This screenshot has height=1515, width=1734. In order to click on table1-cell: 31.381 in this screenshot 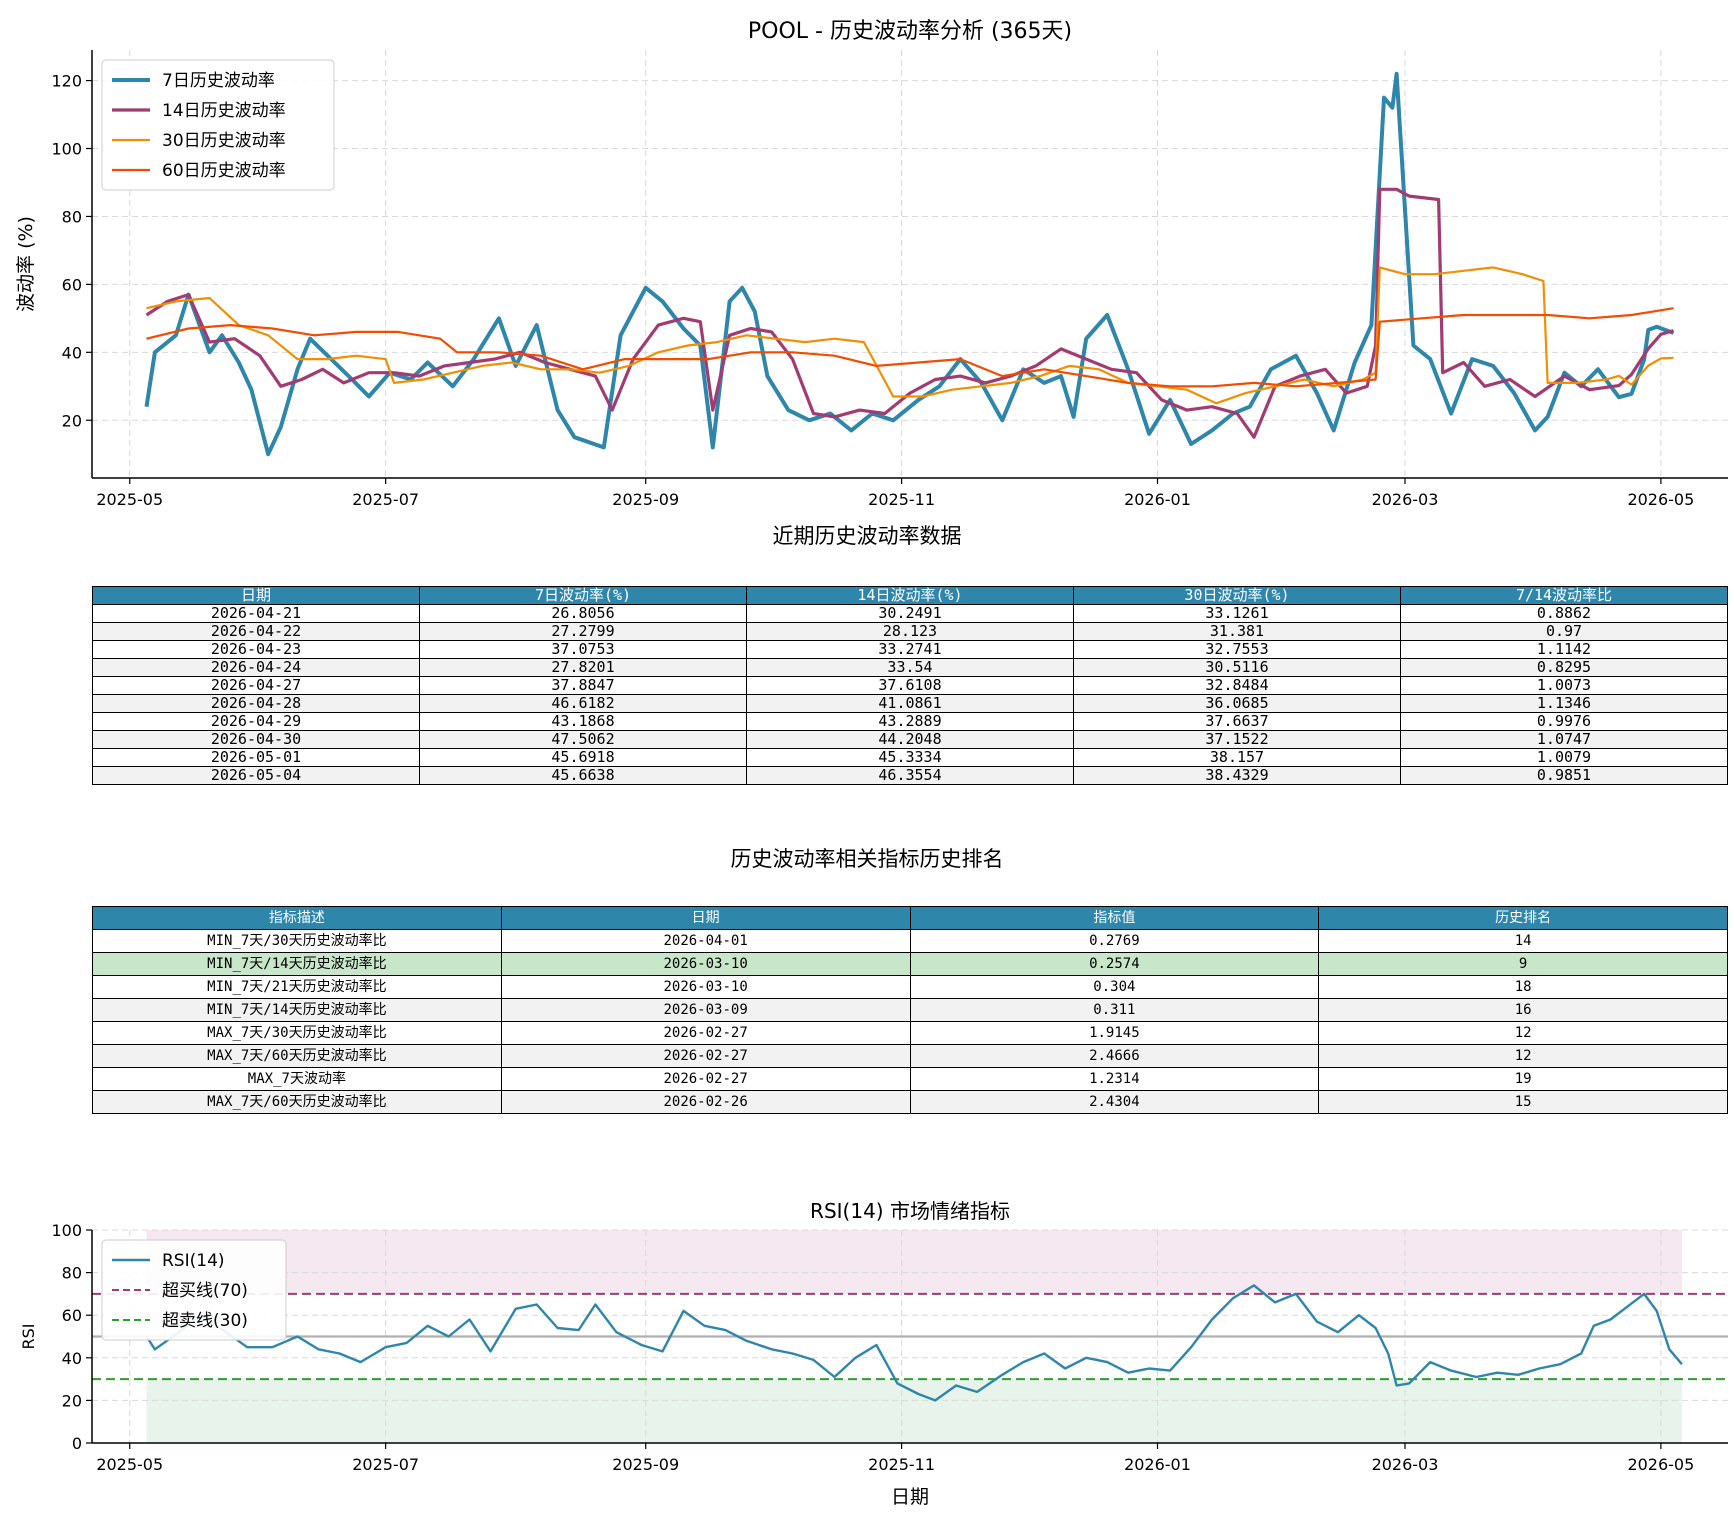, I will do `click(1237, 631)`.